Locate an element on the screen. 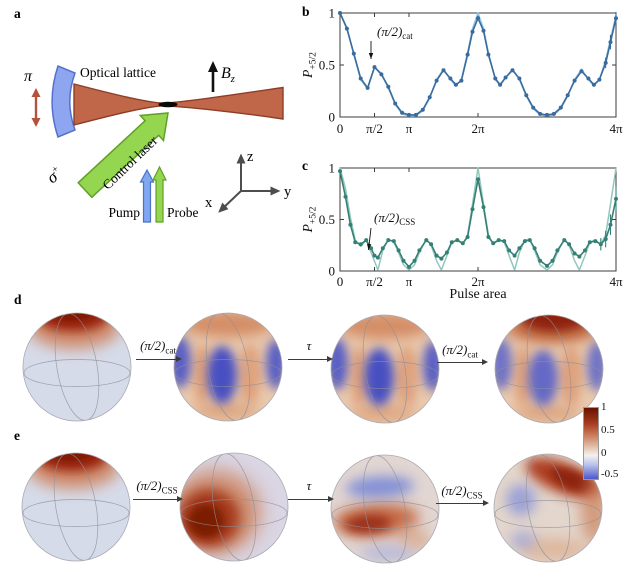  bloch-sphere-d-cat-state-final is located at coordinates (549, 369).